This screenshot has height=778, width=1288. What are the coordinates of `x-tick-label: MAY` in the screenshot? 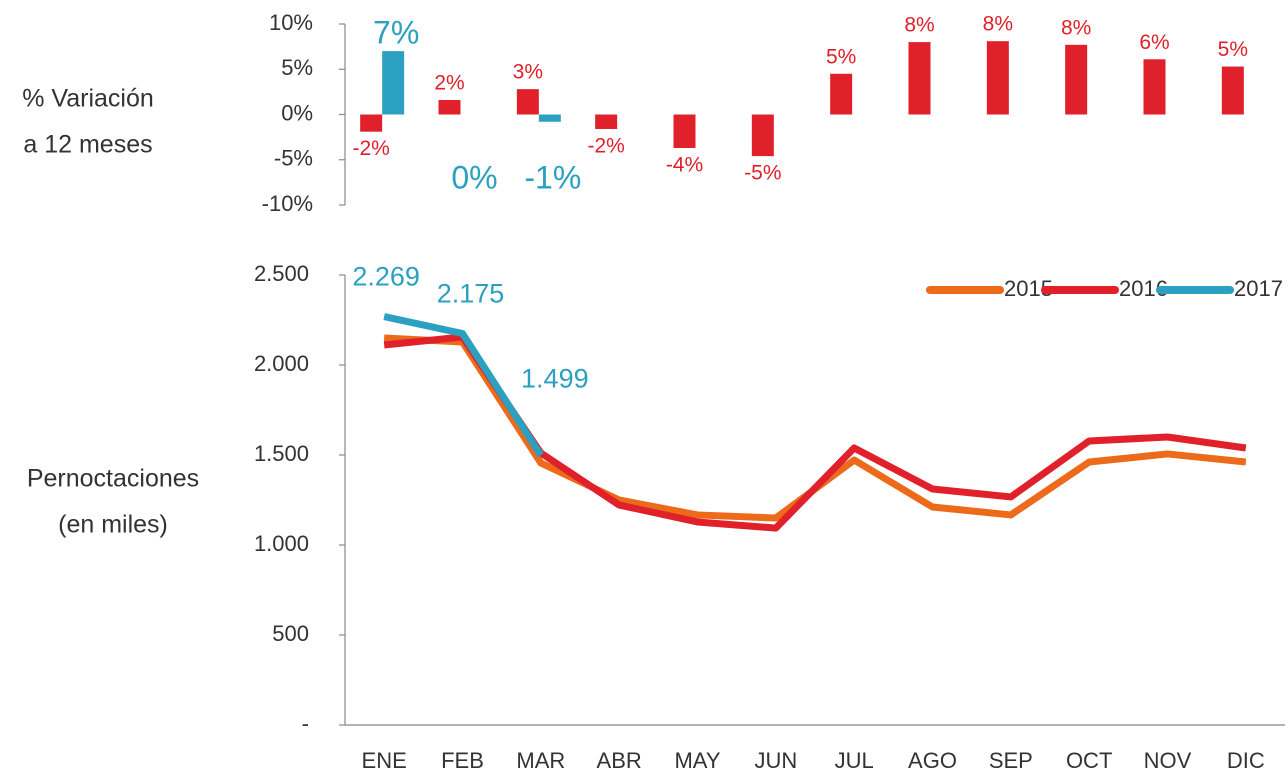 It's located at (697, 760).